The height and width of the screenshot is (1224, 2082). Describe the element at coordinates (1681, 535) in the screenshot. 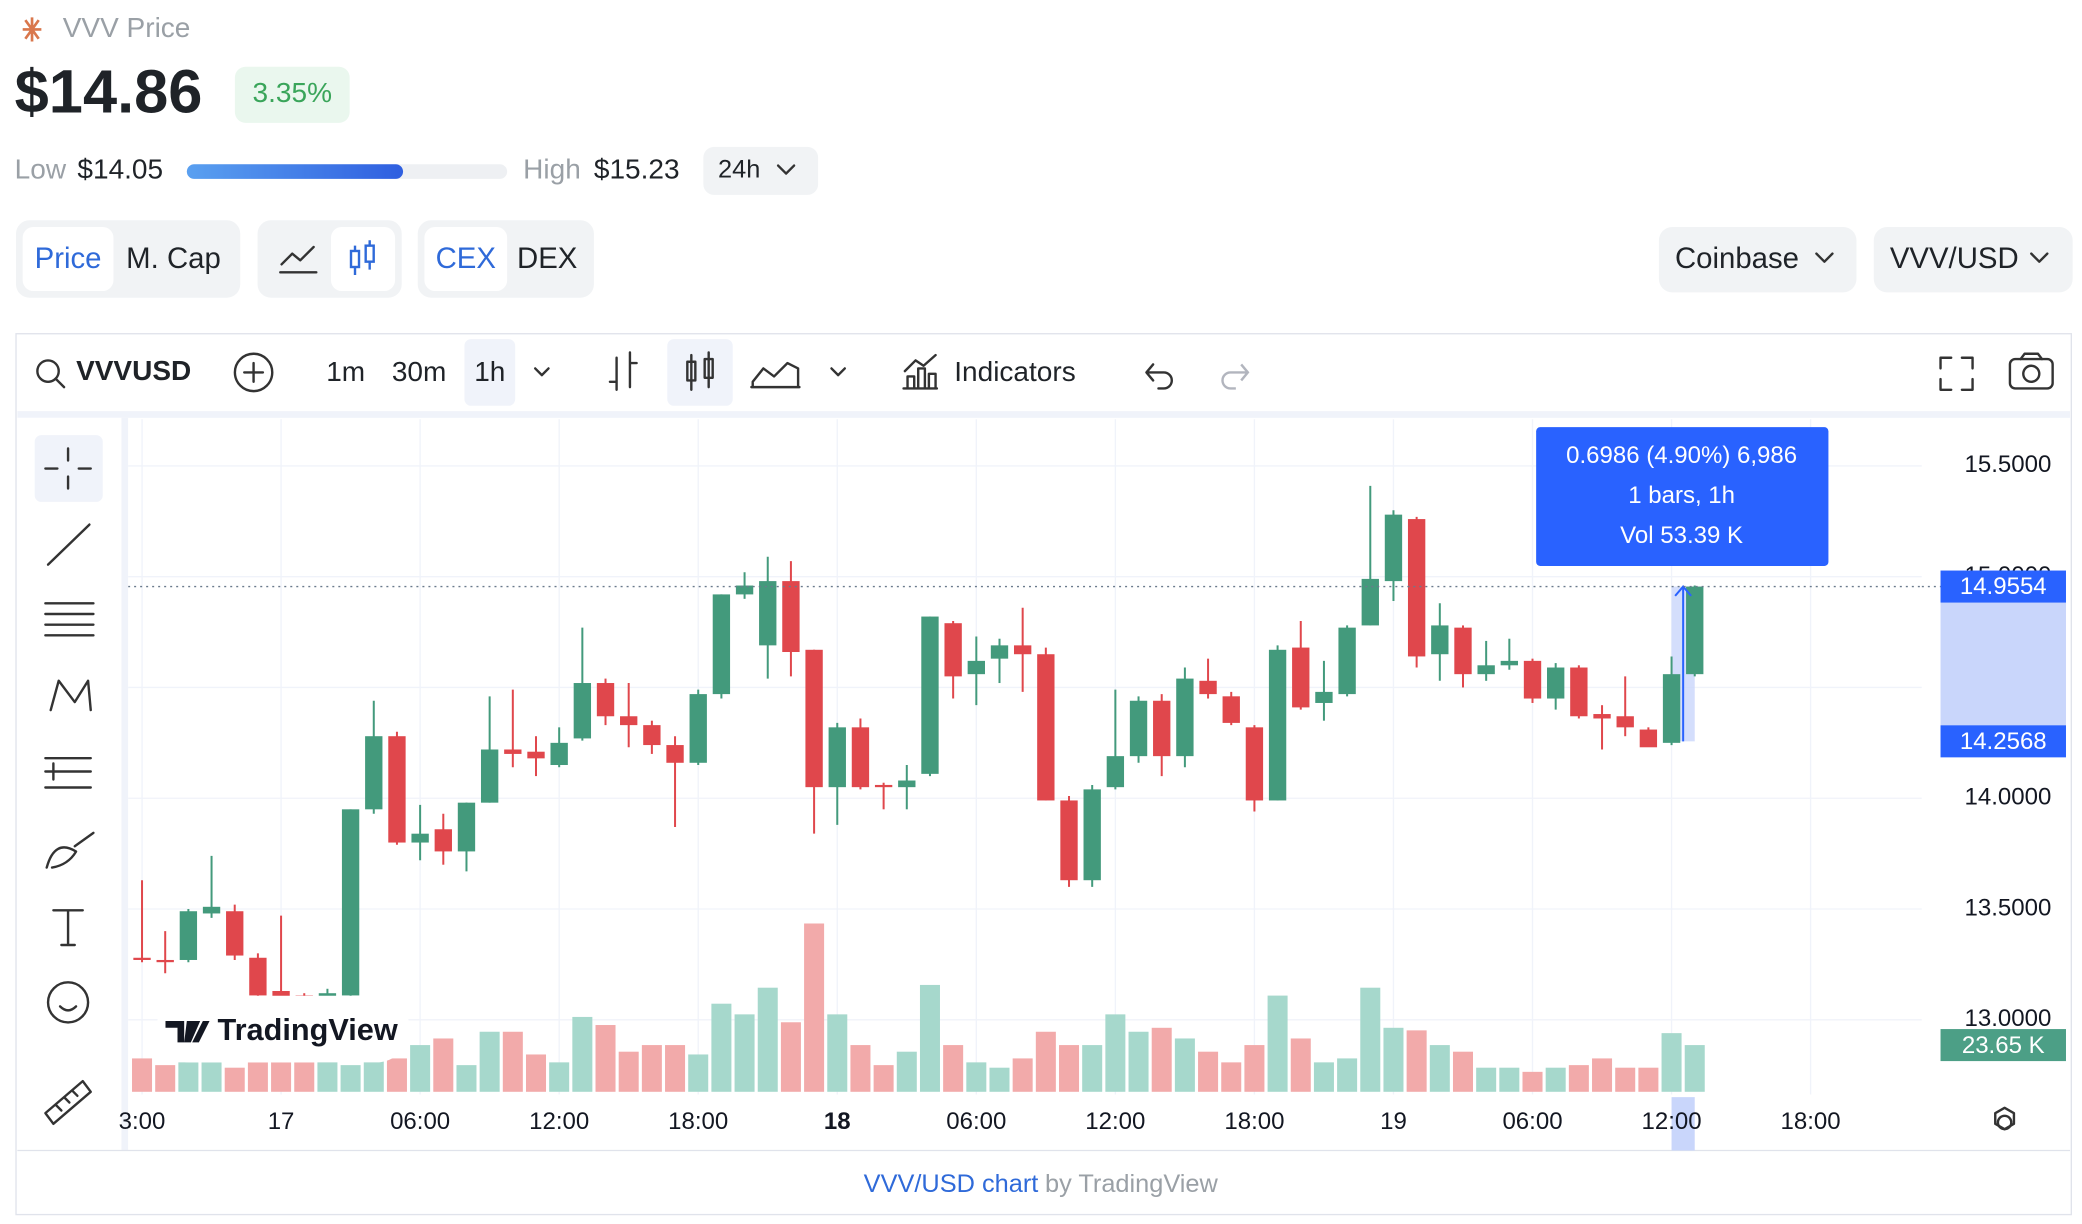

I see `measure-tooltip-line: Vol 53.39 K` at that location.